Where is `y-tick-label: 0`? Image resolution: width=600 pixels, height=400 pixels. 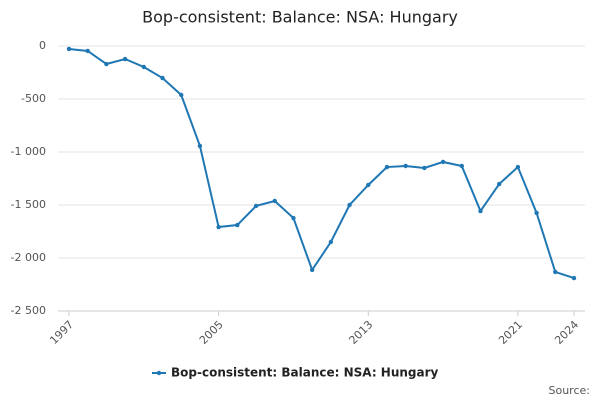 y-tick-label: 0 is located at coordinates (42, 45).